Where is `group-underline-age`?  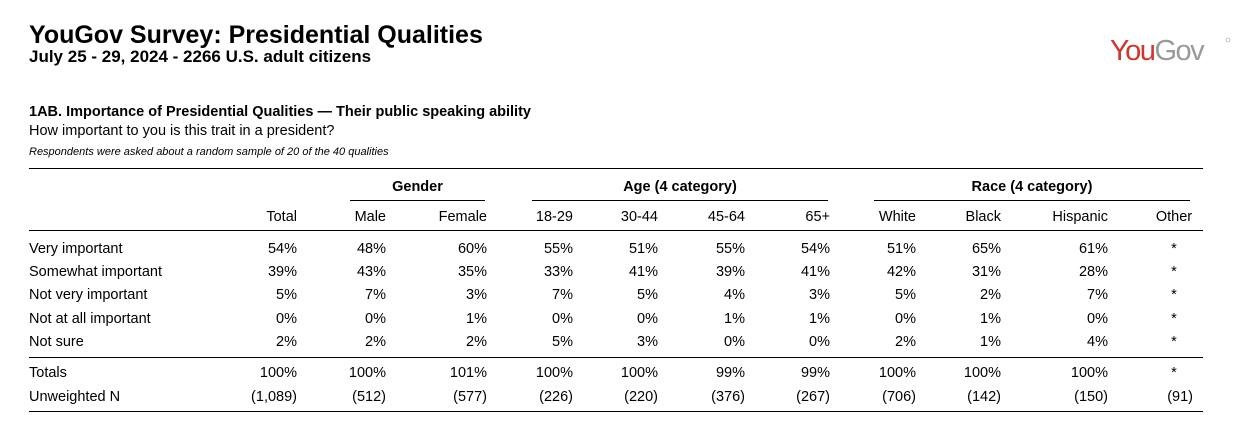
group-underline-age is located at coordinates (680, 200).